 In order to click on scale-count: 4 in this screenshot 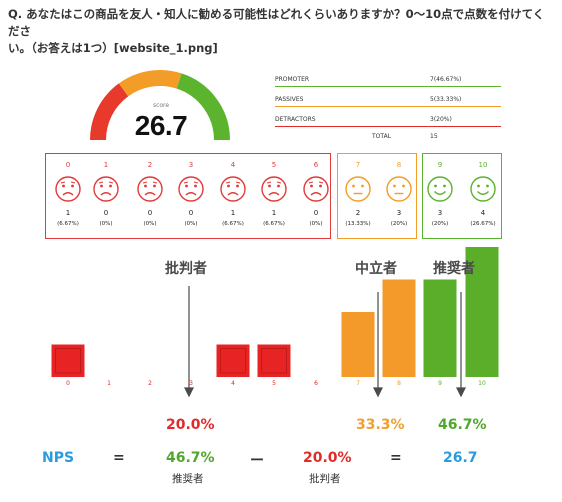, I will do `click(483, 213)`.